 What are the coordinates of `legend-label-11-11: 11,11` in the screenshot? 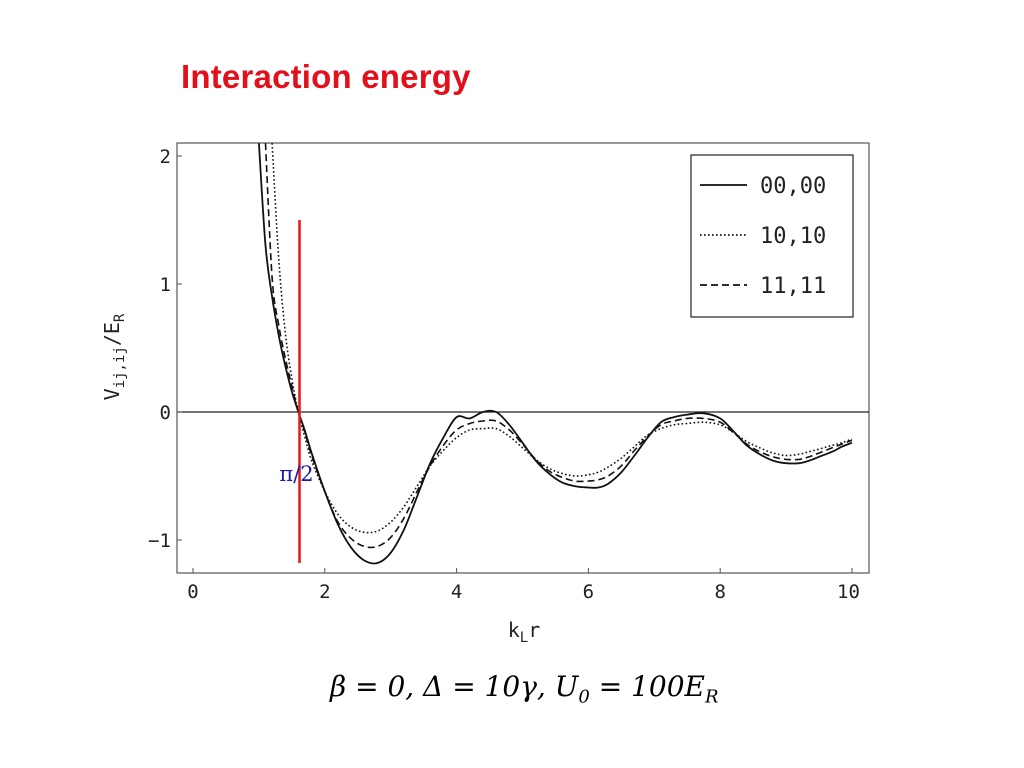 It's located at (793, 286).